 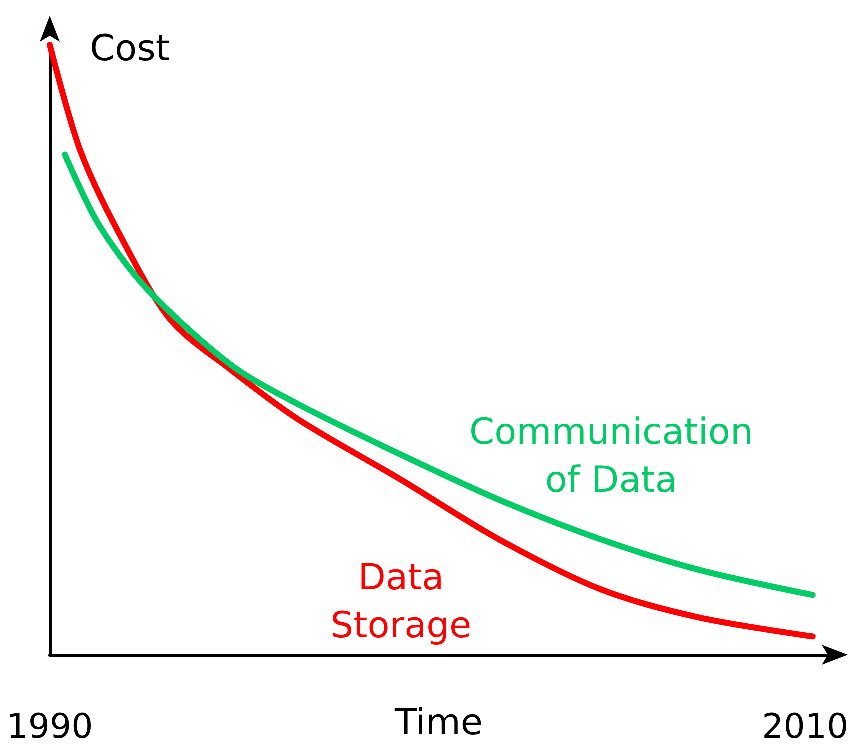 I want to click on x-tick-label: 2010, so click(x=805, y=727).